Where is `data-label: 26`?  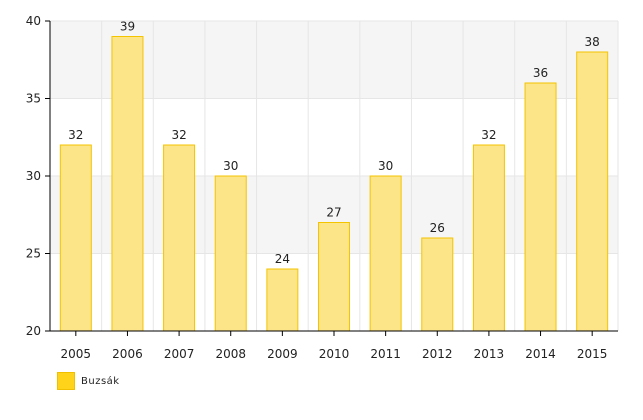
data-label: 26 is located at coordinates (437, 228).